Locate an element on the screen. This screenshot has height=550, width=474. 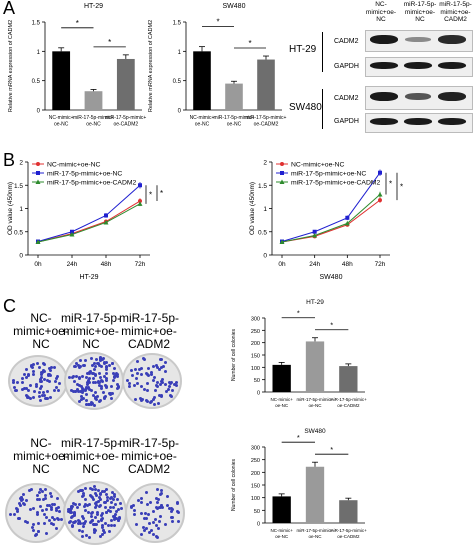
category-label: oe-CADM2 is located at coordinates (125, 125).